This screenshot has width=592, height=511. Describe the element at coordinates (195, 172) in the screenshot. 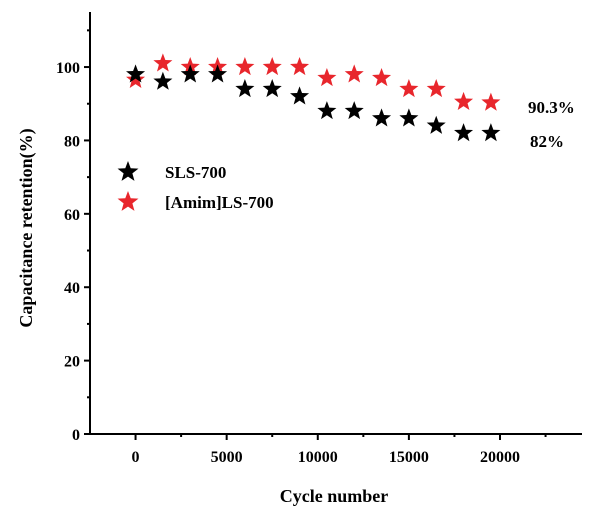

I see `legend-label-sls-700: SLS-700` at that location.